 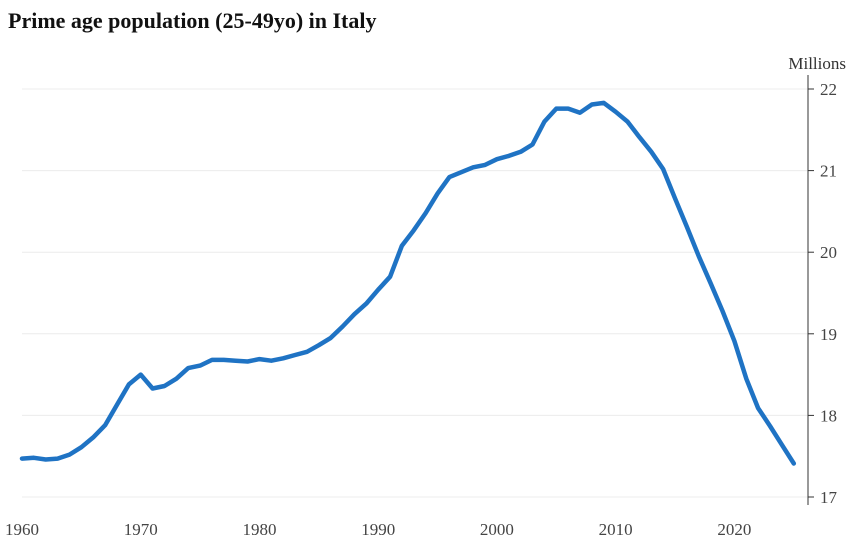 What do you see at coordinates (828, 89) in the screenshot?
I see `y-tick-label: 22` at bounding box center [828, 89].